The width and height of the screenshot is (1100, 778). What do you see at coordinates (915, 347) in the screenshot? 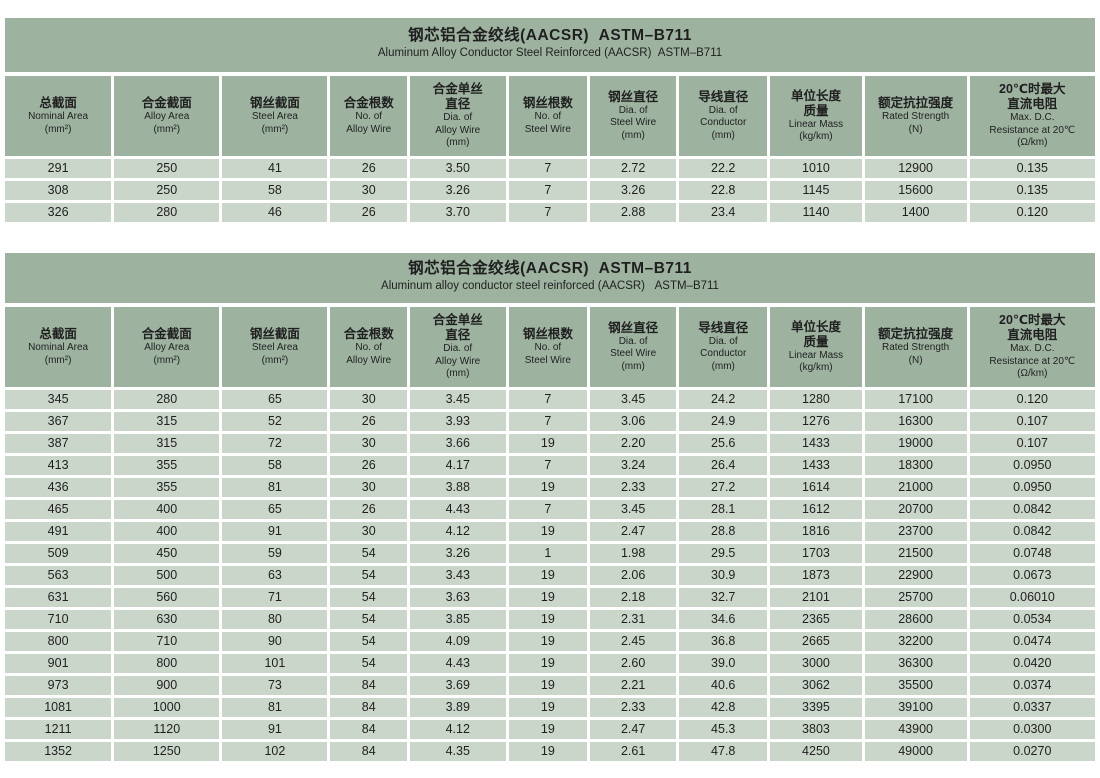
I see `column-header-en-line: Rated Strength` at bounding box center [915, 347].